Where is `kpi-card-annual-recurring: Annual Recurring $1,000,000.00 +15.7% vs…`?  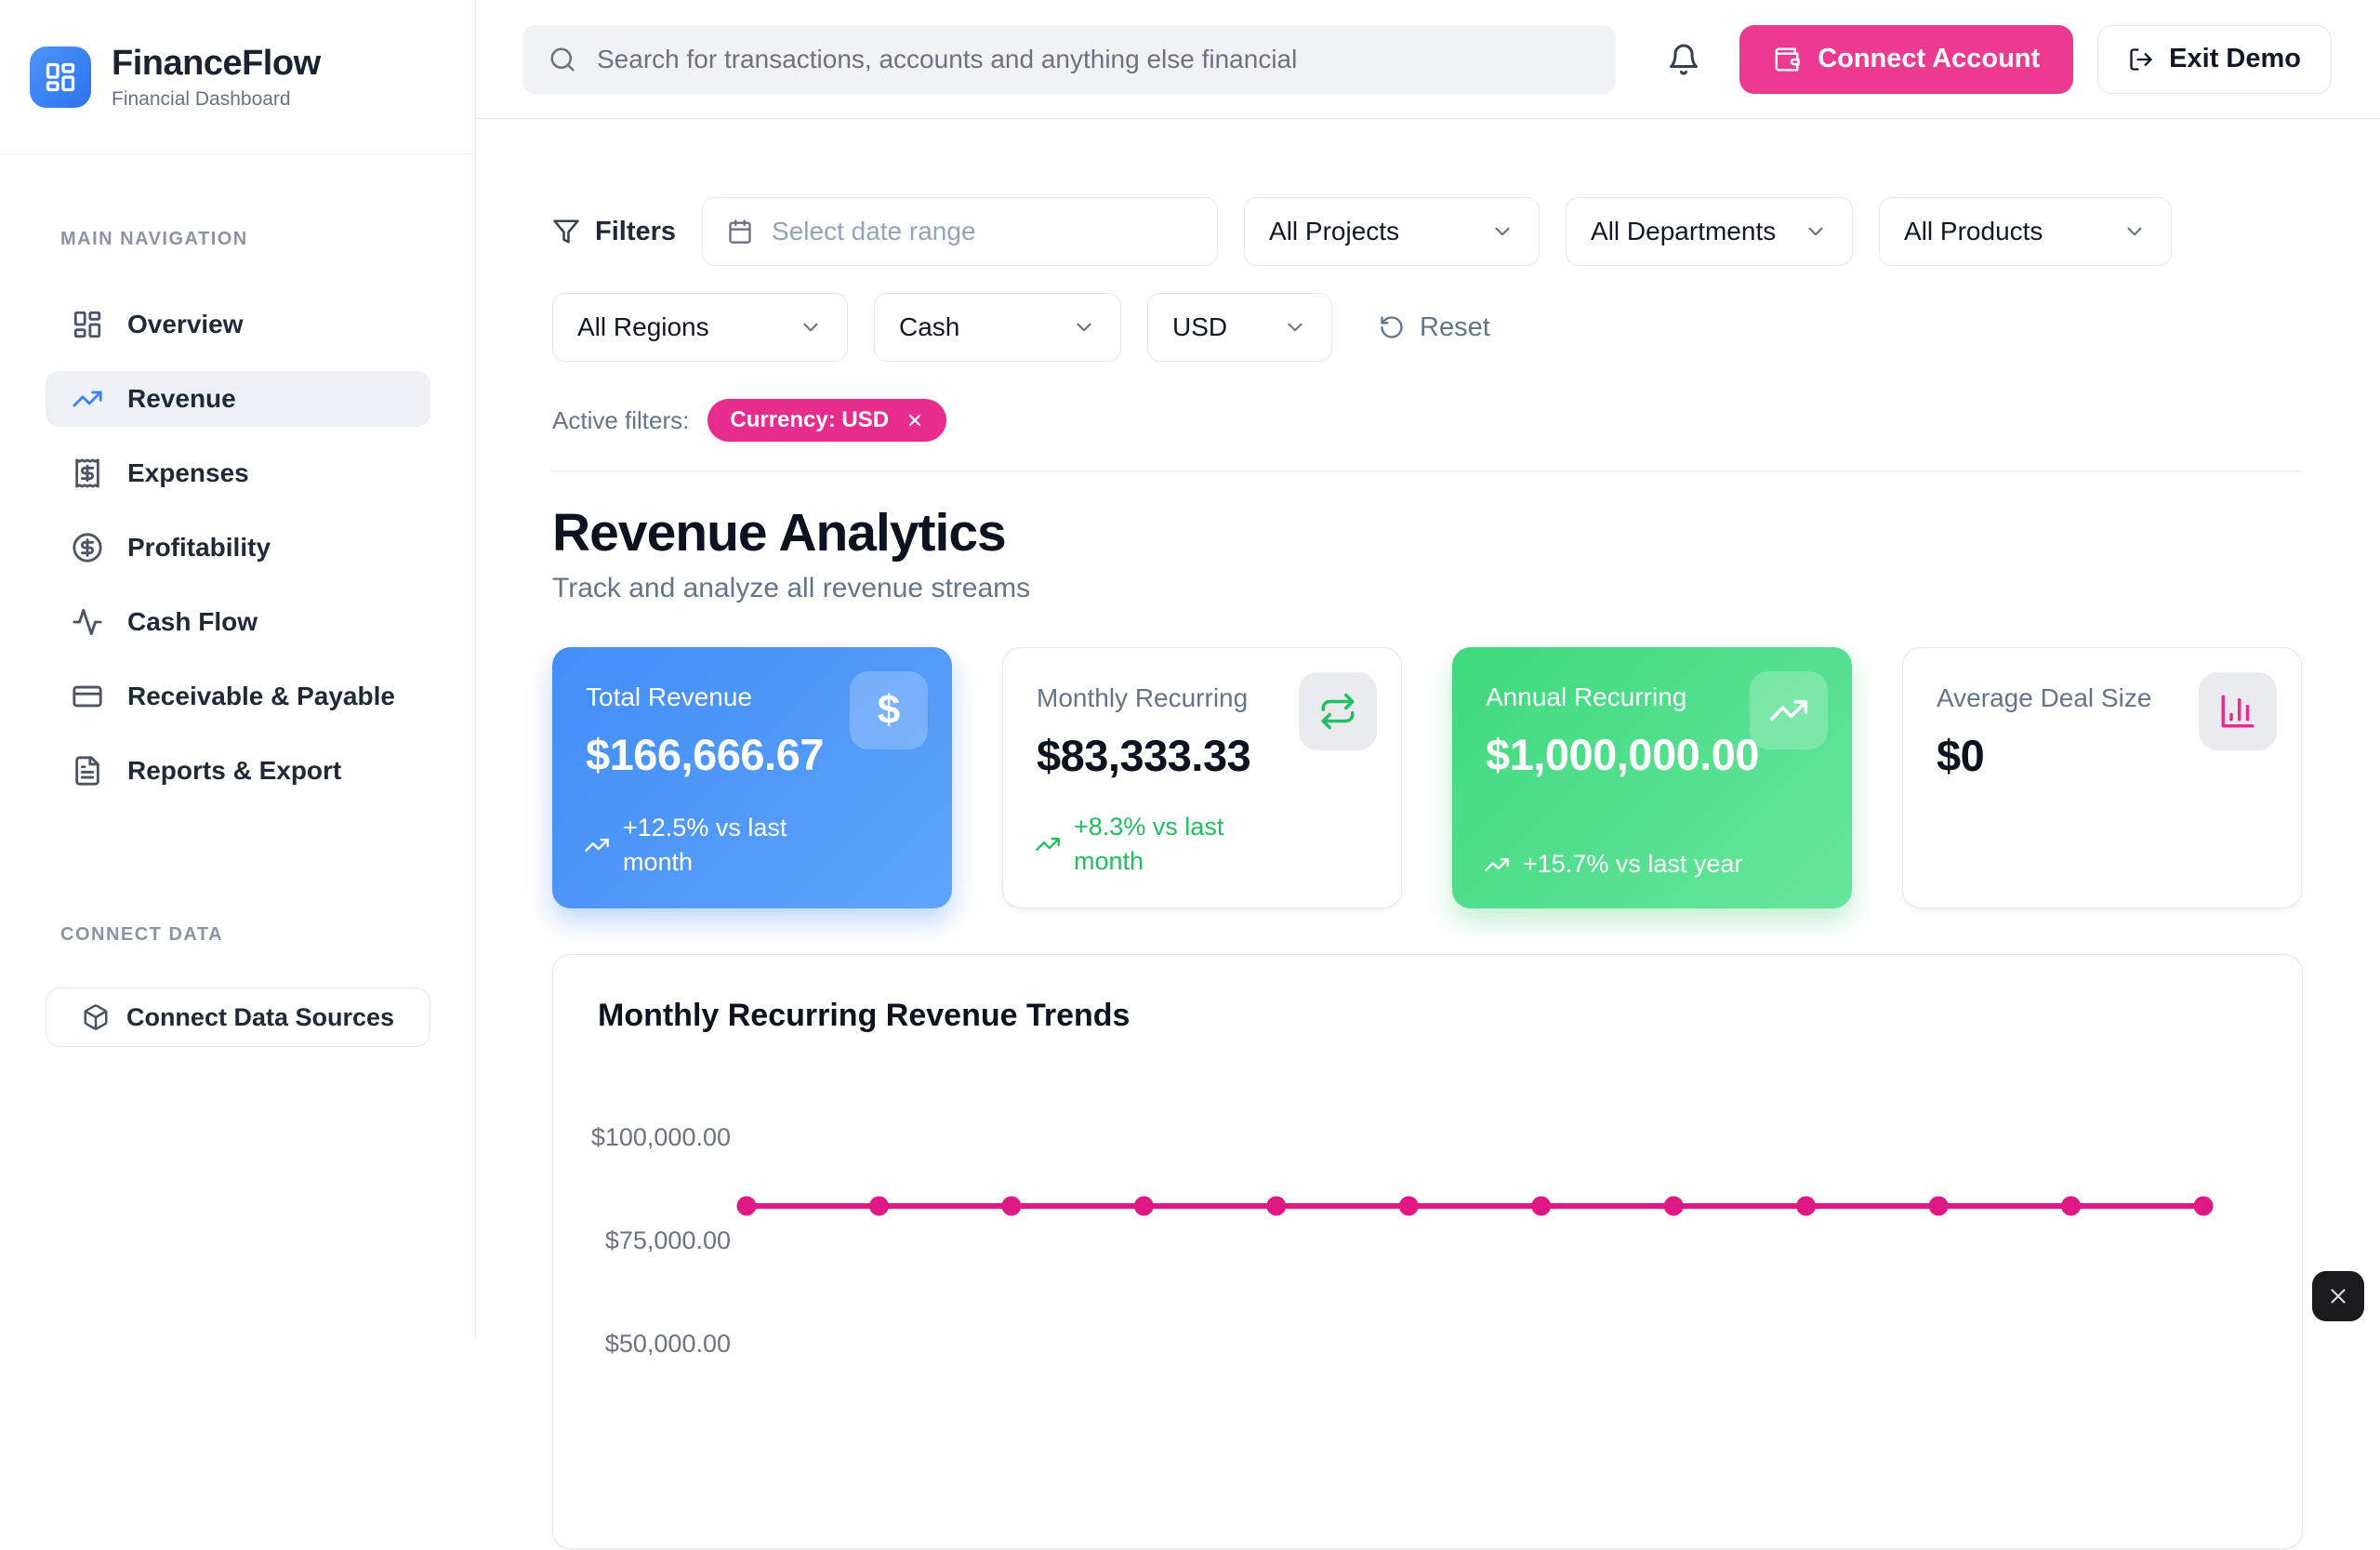 kpi-card-annual-recurring: Annual Recurring $1,000,000.00 +15.7% vs… is located at coordinates (1652, 777).